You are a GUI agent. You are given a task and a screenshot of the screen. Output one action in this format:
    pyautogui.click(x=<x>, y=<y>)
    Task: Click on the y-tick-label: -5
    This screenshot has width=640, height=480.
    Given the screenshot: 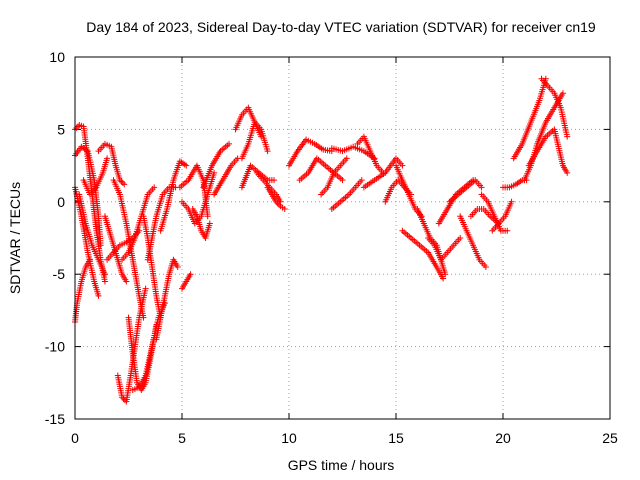 What is the action you would take?
    pyautogui.click(x=59, y=274)
    